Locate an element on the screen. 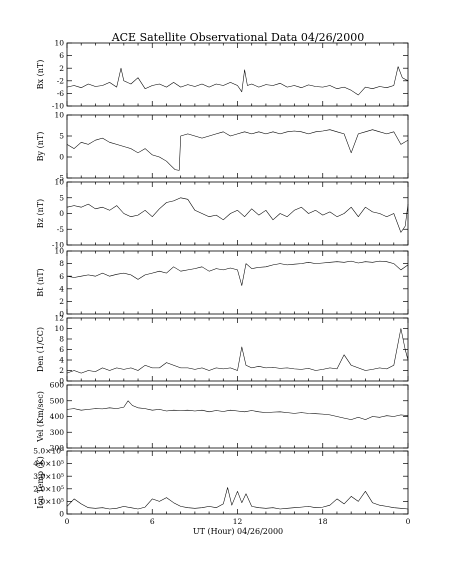  y-axis-label: Den (1/CC) is located at coordinates (40, 349).